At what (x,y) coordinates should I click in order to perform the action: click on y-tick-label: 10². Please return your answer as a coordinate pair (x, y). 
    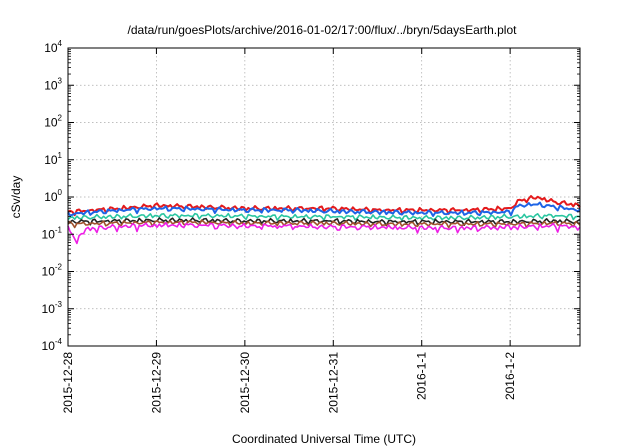
    Looking at the image, I should click on (53, 122).